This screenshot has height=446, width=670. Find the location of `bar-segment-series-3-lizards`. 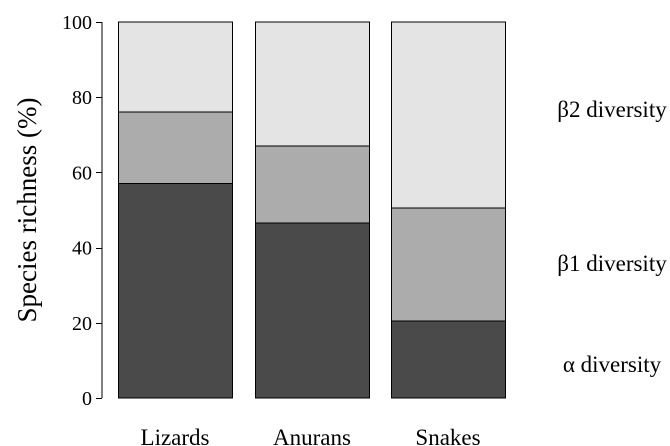

bar-segment-series-3-lizards is located at coordinates (175, 67).